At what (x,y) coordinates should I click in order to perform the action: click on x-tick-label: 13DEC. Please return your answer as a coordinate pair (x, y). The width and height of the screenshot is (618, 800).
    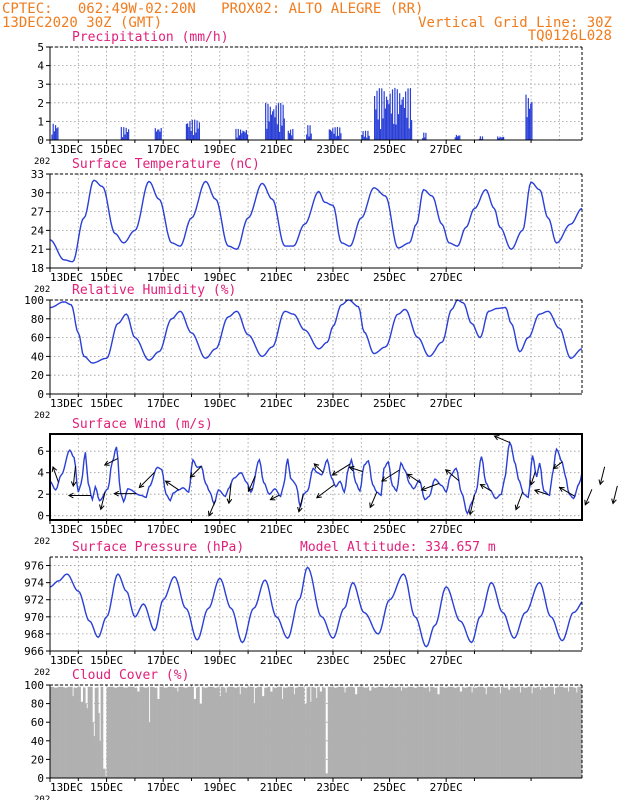
    Looking at the image, I should click on (66, 660).